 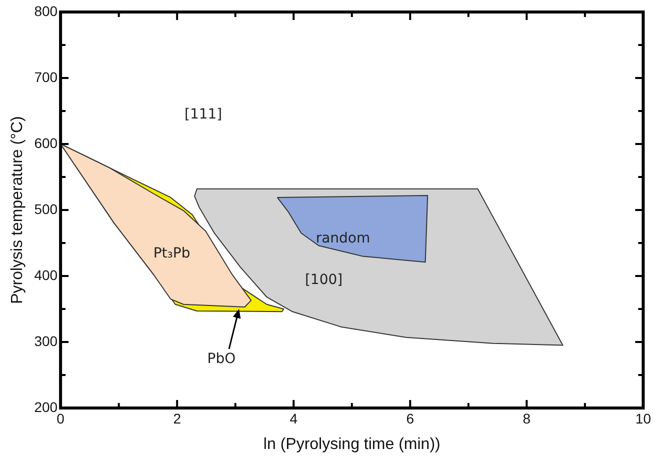 I want to click on y-tick-label: 700, so click(x=46, y=76).